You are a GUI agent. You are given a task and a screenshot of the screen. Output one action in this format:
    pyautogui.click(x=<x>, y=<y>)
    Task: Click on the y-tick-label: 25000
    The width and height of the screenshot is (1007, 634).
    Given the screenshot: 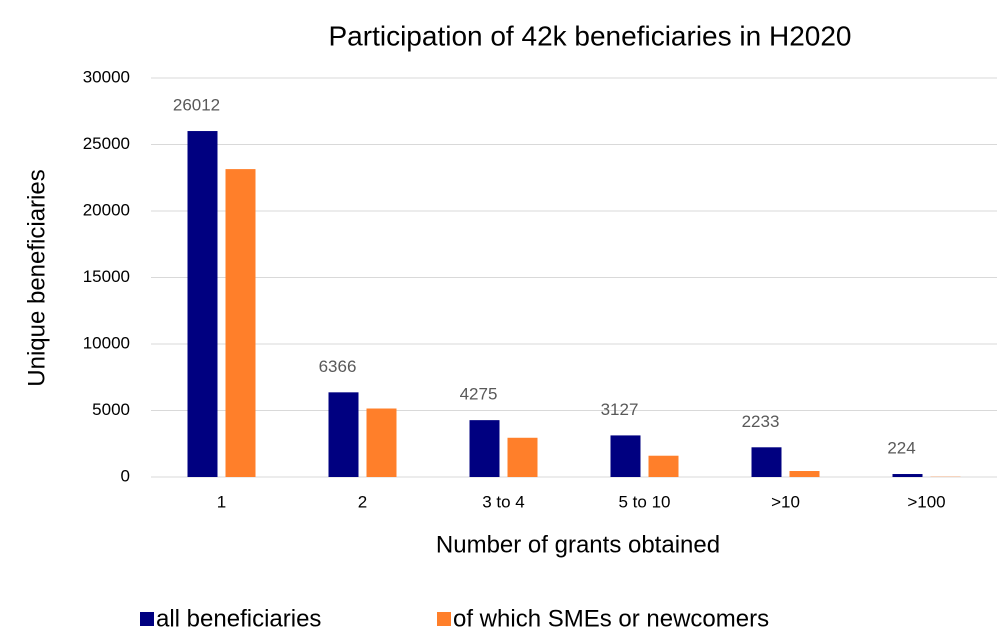 What is the action you would take?
    pyautogui.click(x=106, y=143)
    